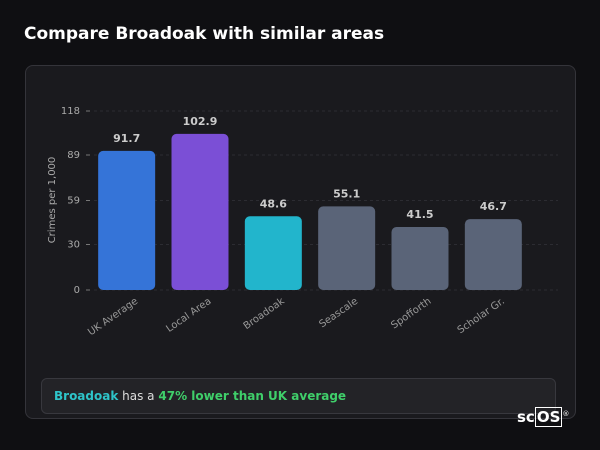  What do you see at coordinates (264, 314) in the screenshot?
I see `x-tick-label: Broadoak` at bounding box center [264, 314].